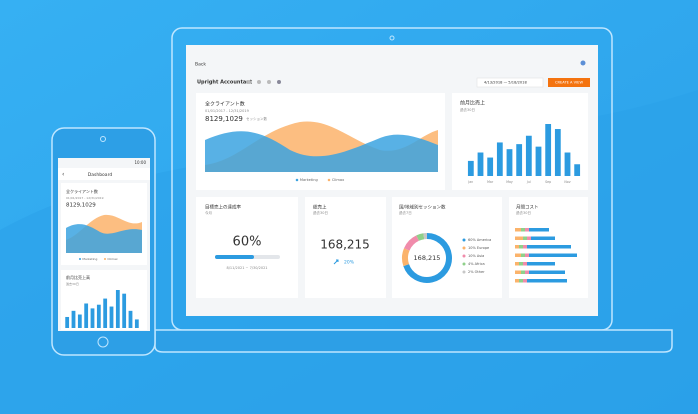 The image size is (698, 414). I want to click on legend-label: 10% Europe, so click(478, 248).